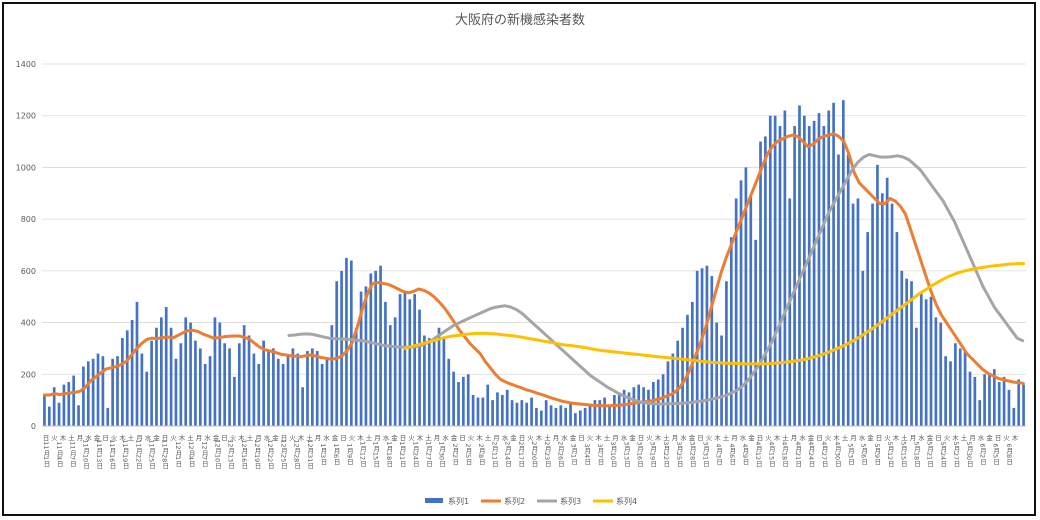 The image size is (1040, 520). Describe the element at coordinates (531, 501) in the screenshot. I see `legend: 系列1 系列2 系列3 系列4` at that location.